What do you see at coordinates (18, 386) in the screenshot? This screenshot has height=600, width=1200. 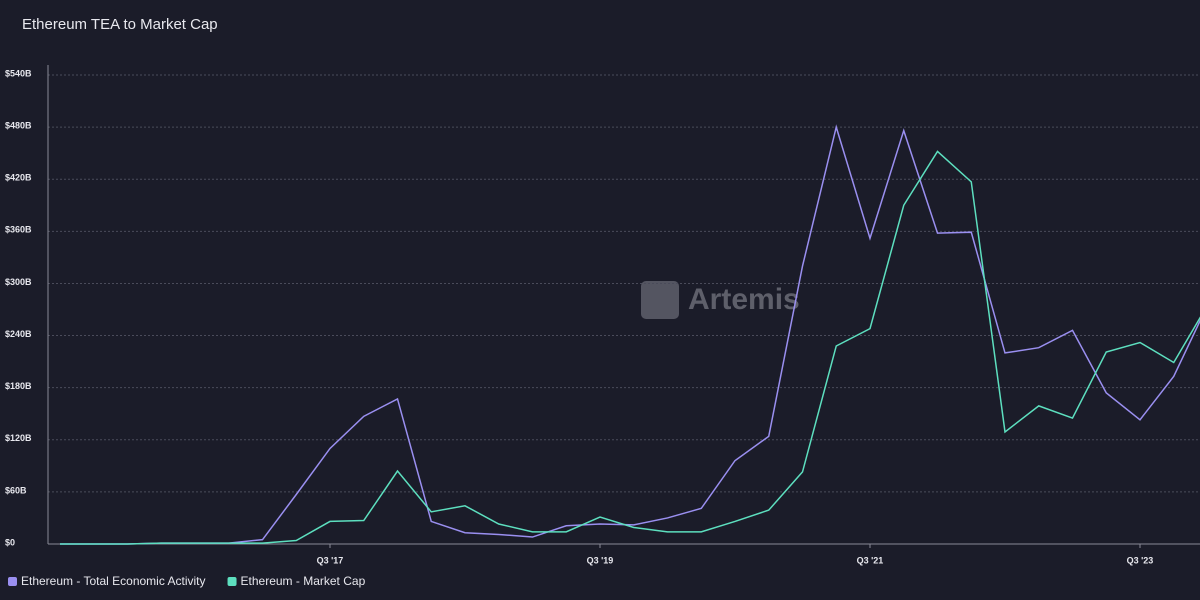 I see `y-tick-label: $180B` at bounding box center [18, 386].